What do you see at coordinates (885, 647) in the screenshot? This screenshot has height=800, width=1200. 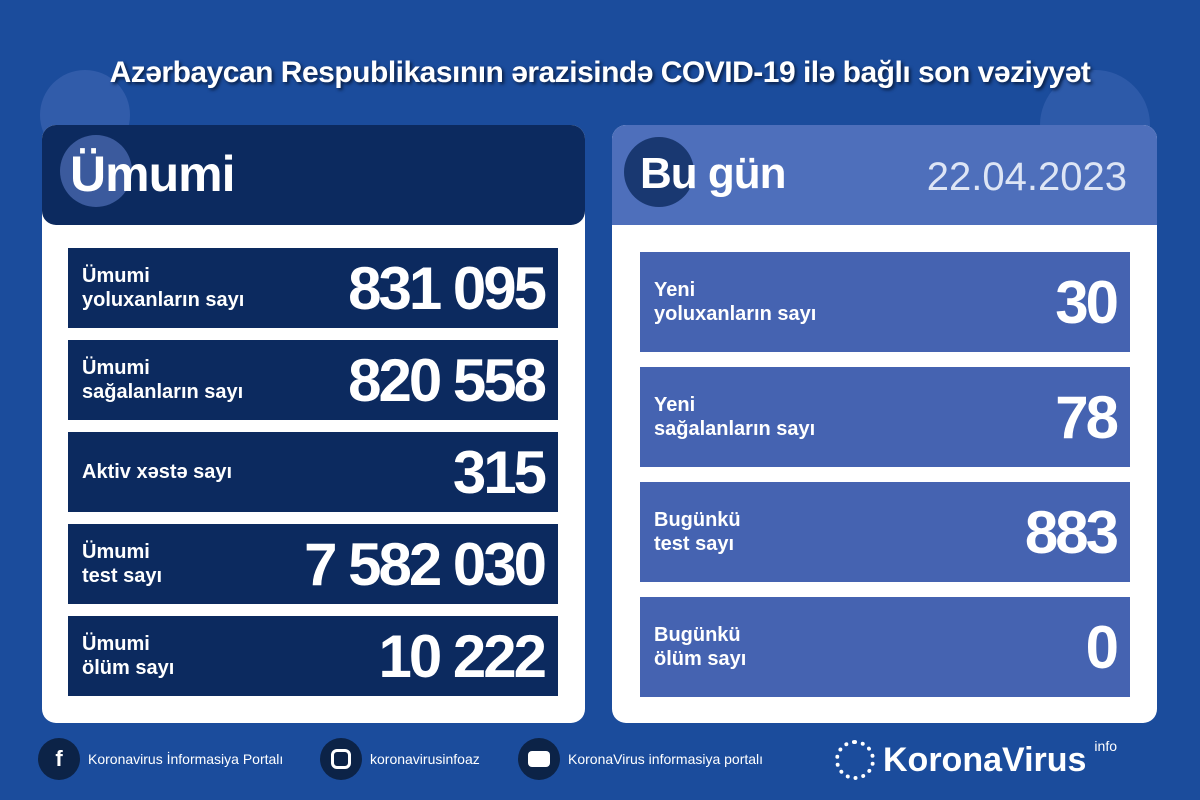 I see `stat-row: Bugünkü ölüm sayı 0` at bounding box center [885, 647].